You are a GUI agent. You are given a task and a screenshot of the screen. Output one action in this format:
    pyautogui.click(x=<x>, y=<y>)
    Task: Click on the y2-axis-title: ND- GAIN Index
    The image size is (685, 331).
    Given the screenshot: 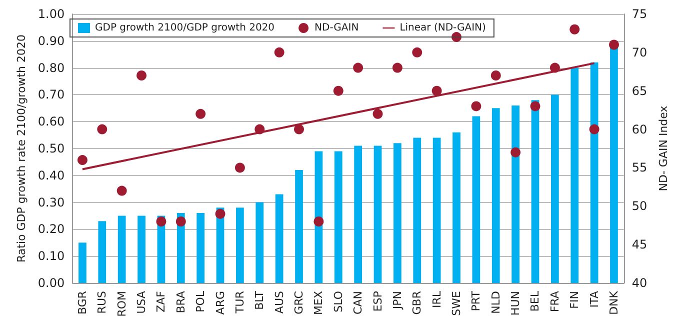 What is the action you would take?
    pyautogui.click(x=663, y=148)
    